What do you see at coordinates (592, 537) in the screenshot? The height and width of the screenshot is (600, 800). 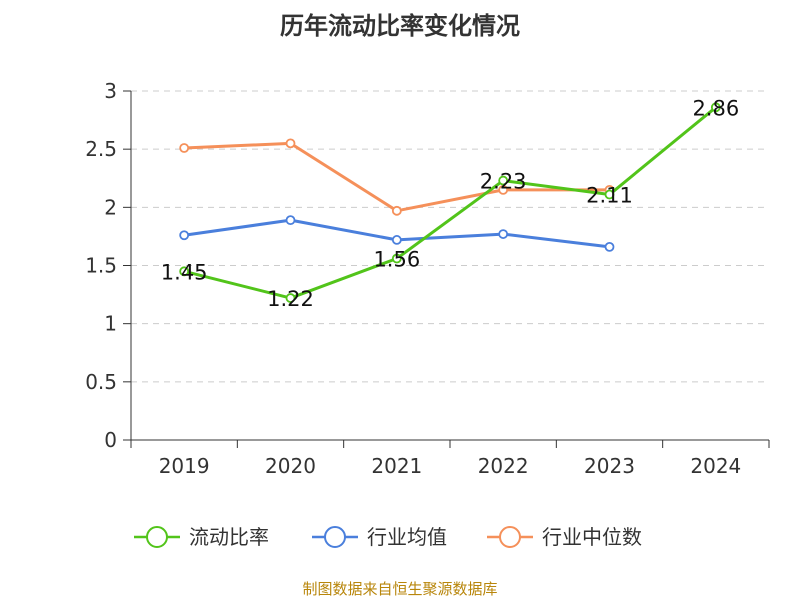 I see `legend-label: 行业中位数` at bounding box center [592, 537].